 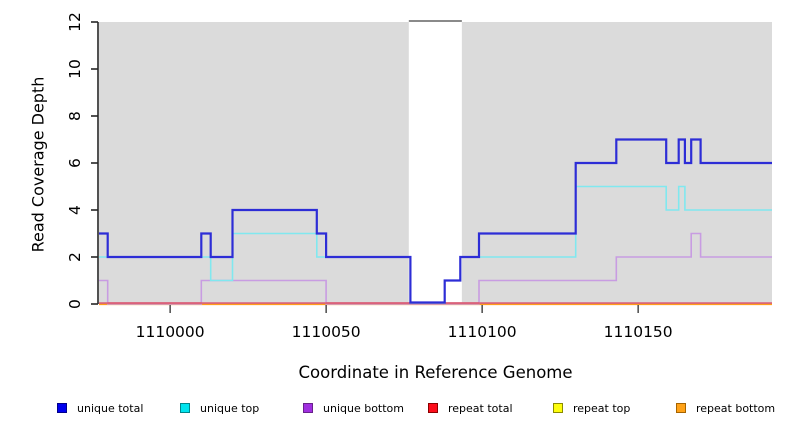 I want to click on legend-item-unique-bottom: unique bottom, so click(x=353, y=408).